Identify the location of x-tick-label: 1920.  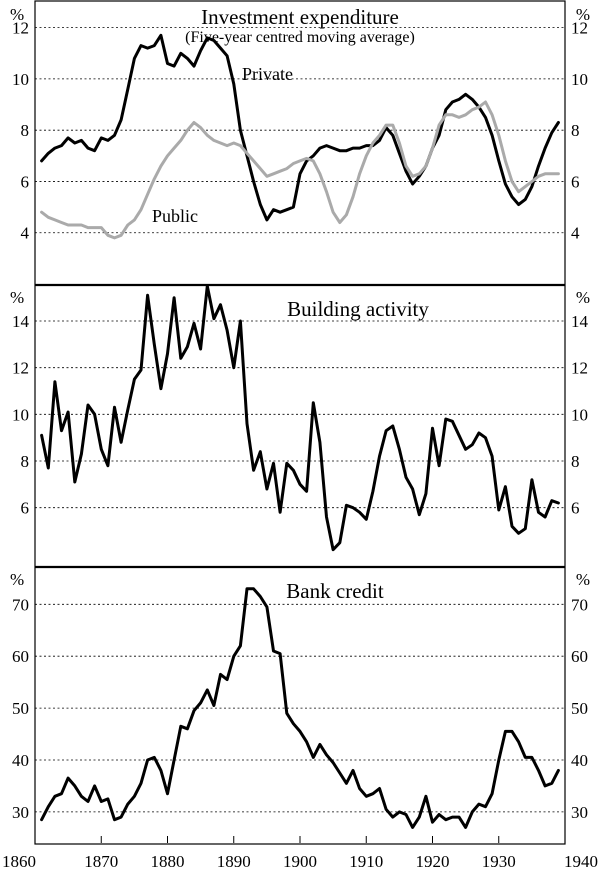
(433, 861).